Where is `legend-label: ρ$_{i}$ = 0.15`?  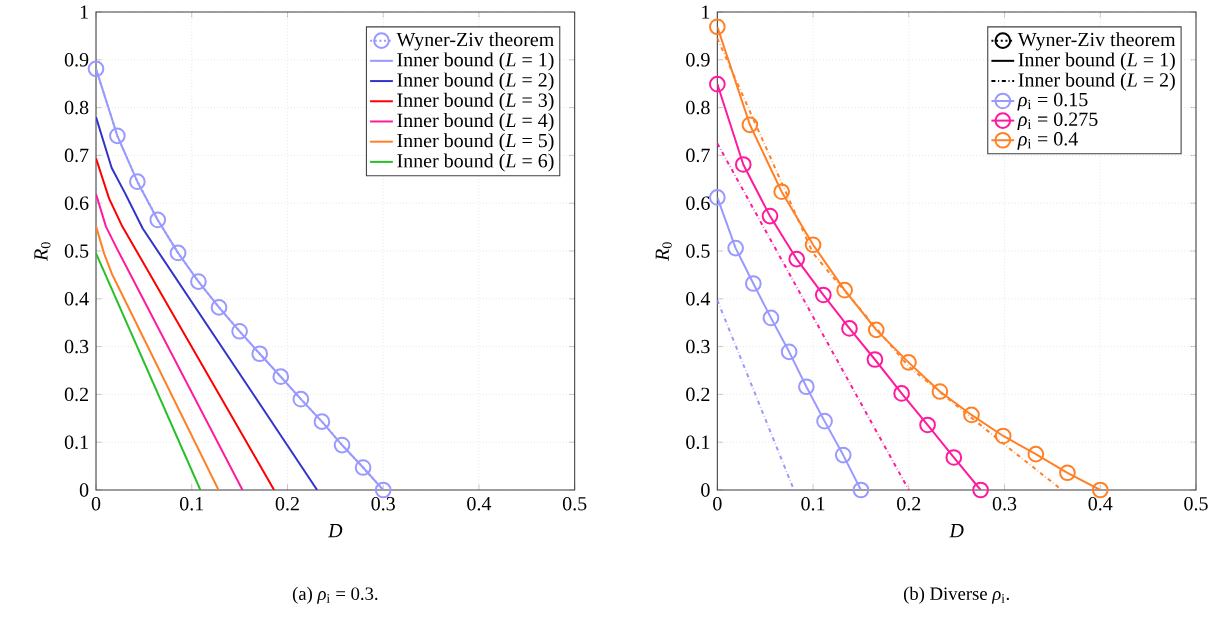 legend-label: ρ$_{i}$ = 0.15 is located at coordinates (1052, 101).